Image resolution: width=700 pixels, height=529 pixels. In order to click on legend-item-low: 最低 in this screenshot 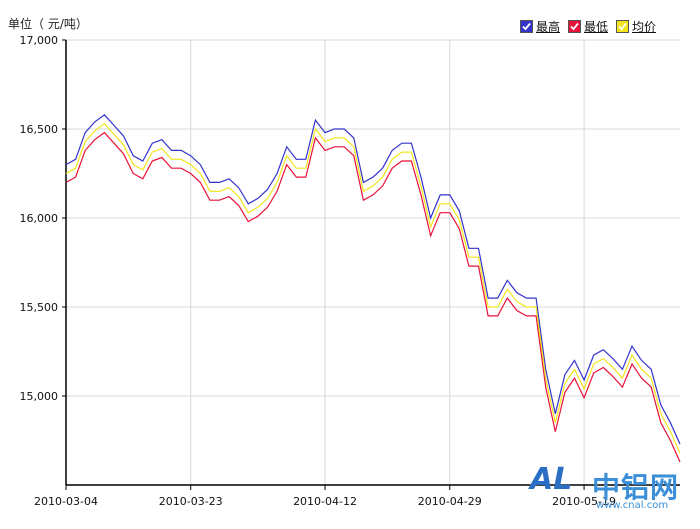, I will do `click(588, 26)`.